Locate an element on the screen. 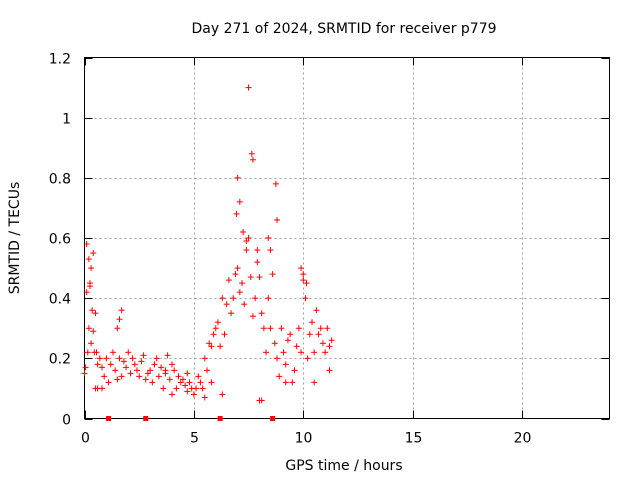 The height and width of the screenshot is (480, 640). x-tick-label: 20 is located at coordinates (523, 439).